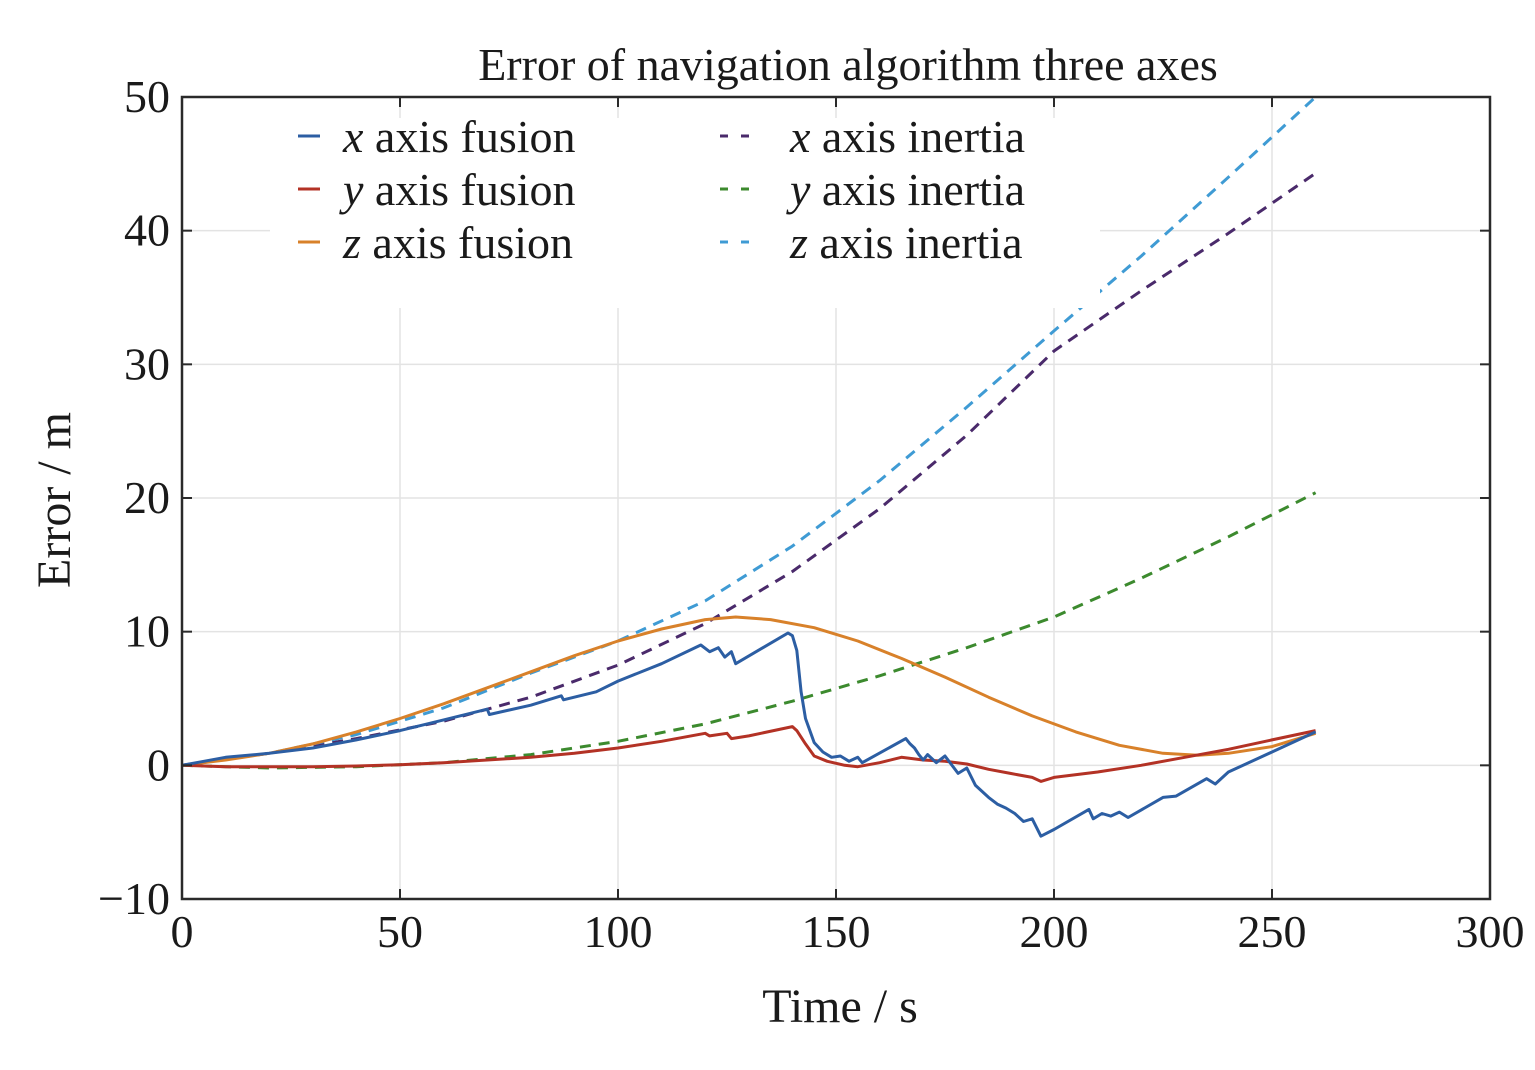 The height and width of the screenshot is (1070, 1535). What do you see at coordinates (147, 230) in the screenshot?
I see `y-tick-label: 40` at bounding box center [147, 230].